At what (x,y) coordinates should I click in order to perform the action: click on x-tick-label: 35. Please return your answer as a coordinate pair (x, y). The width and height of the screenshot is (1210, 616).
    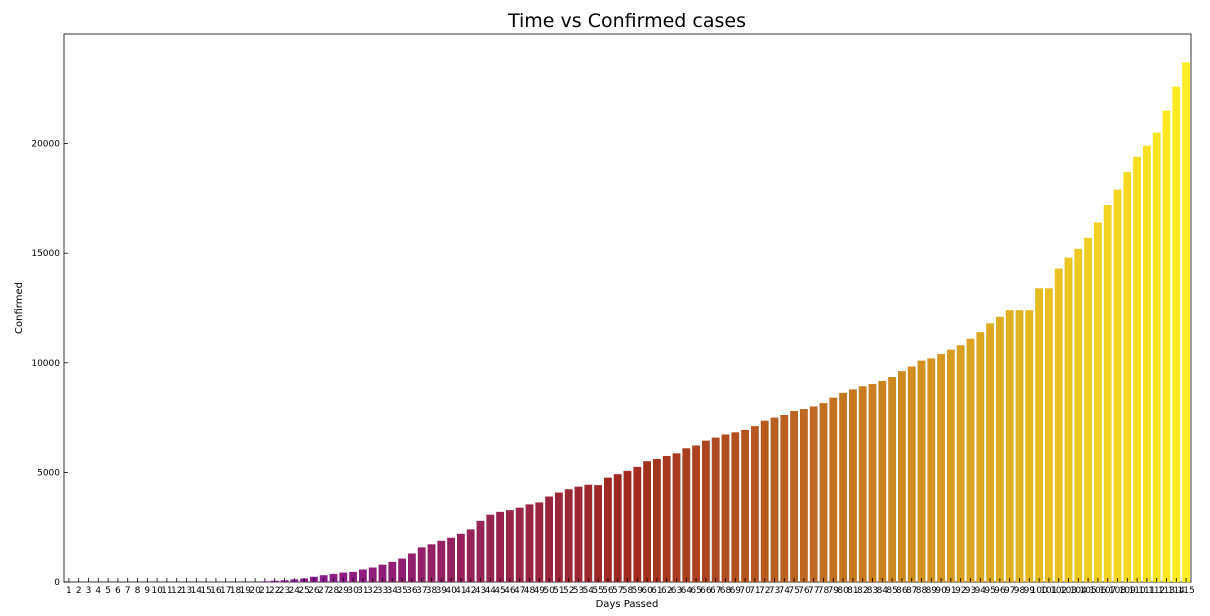
    Looking at the image, I should click on (401, 591).